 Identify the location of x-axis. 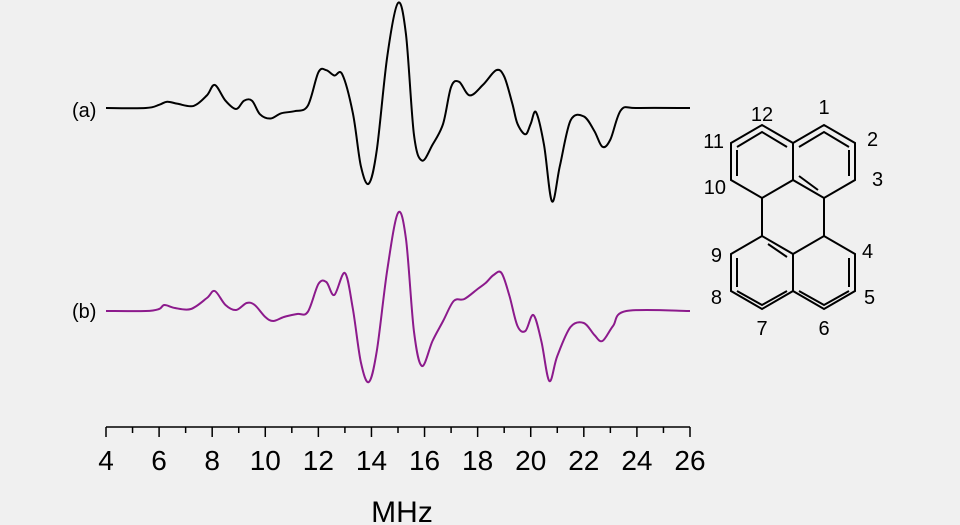
(398, 431).